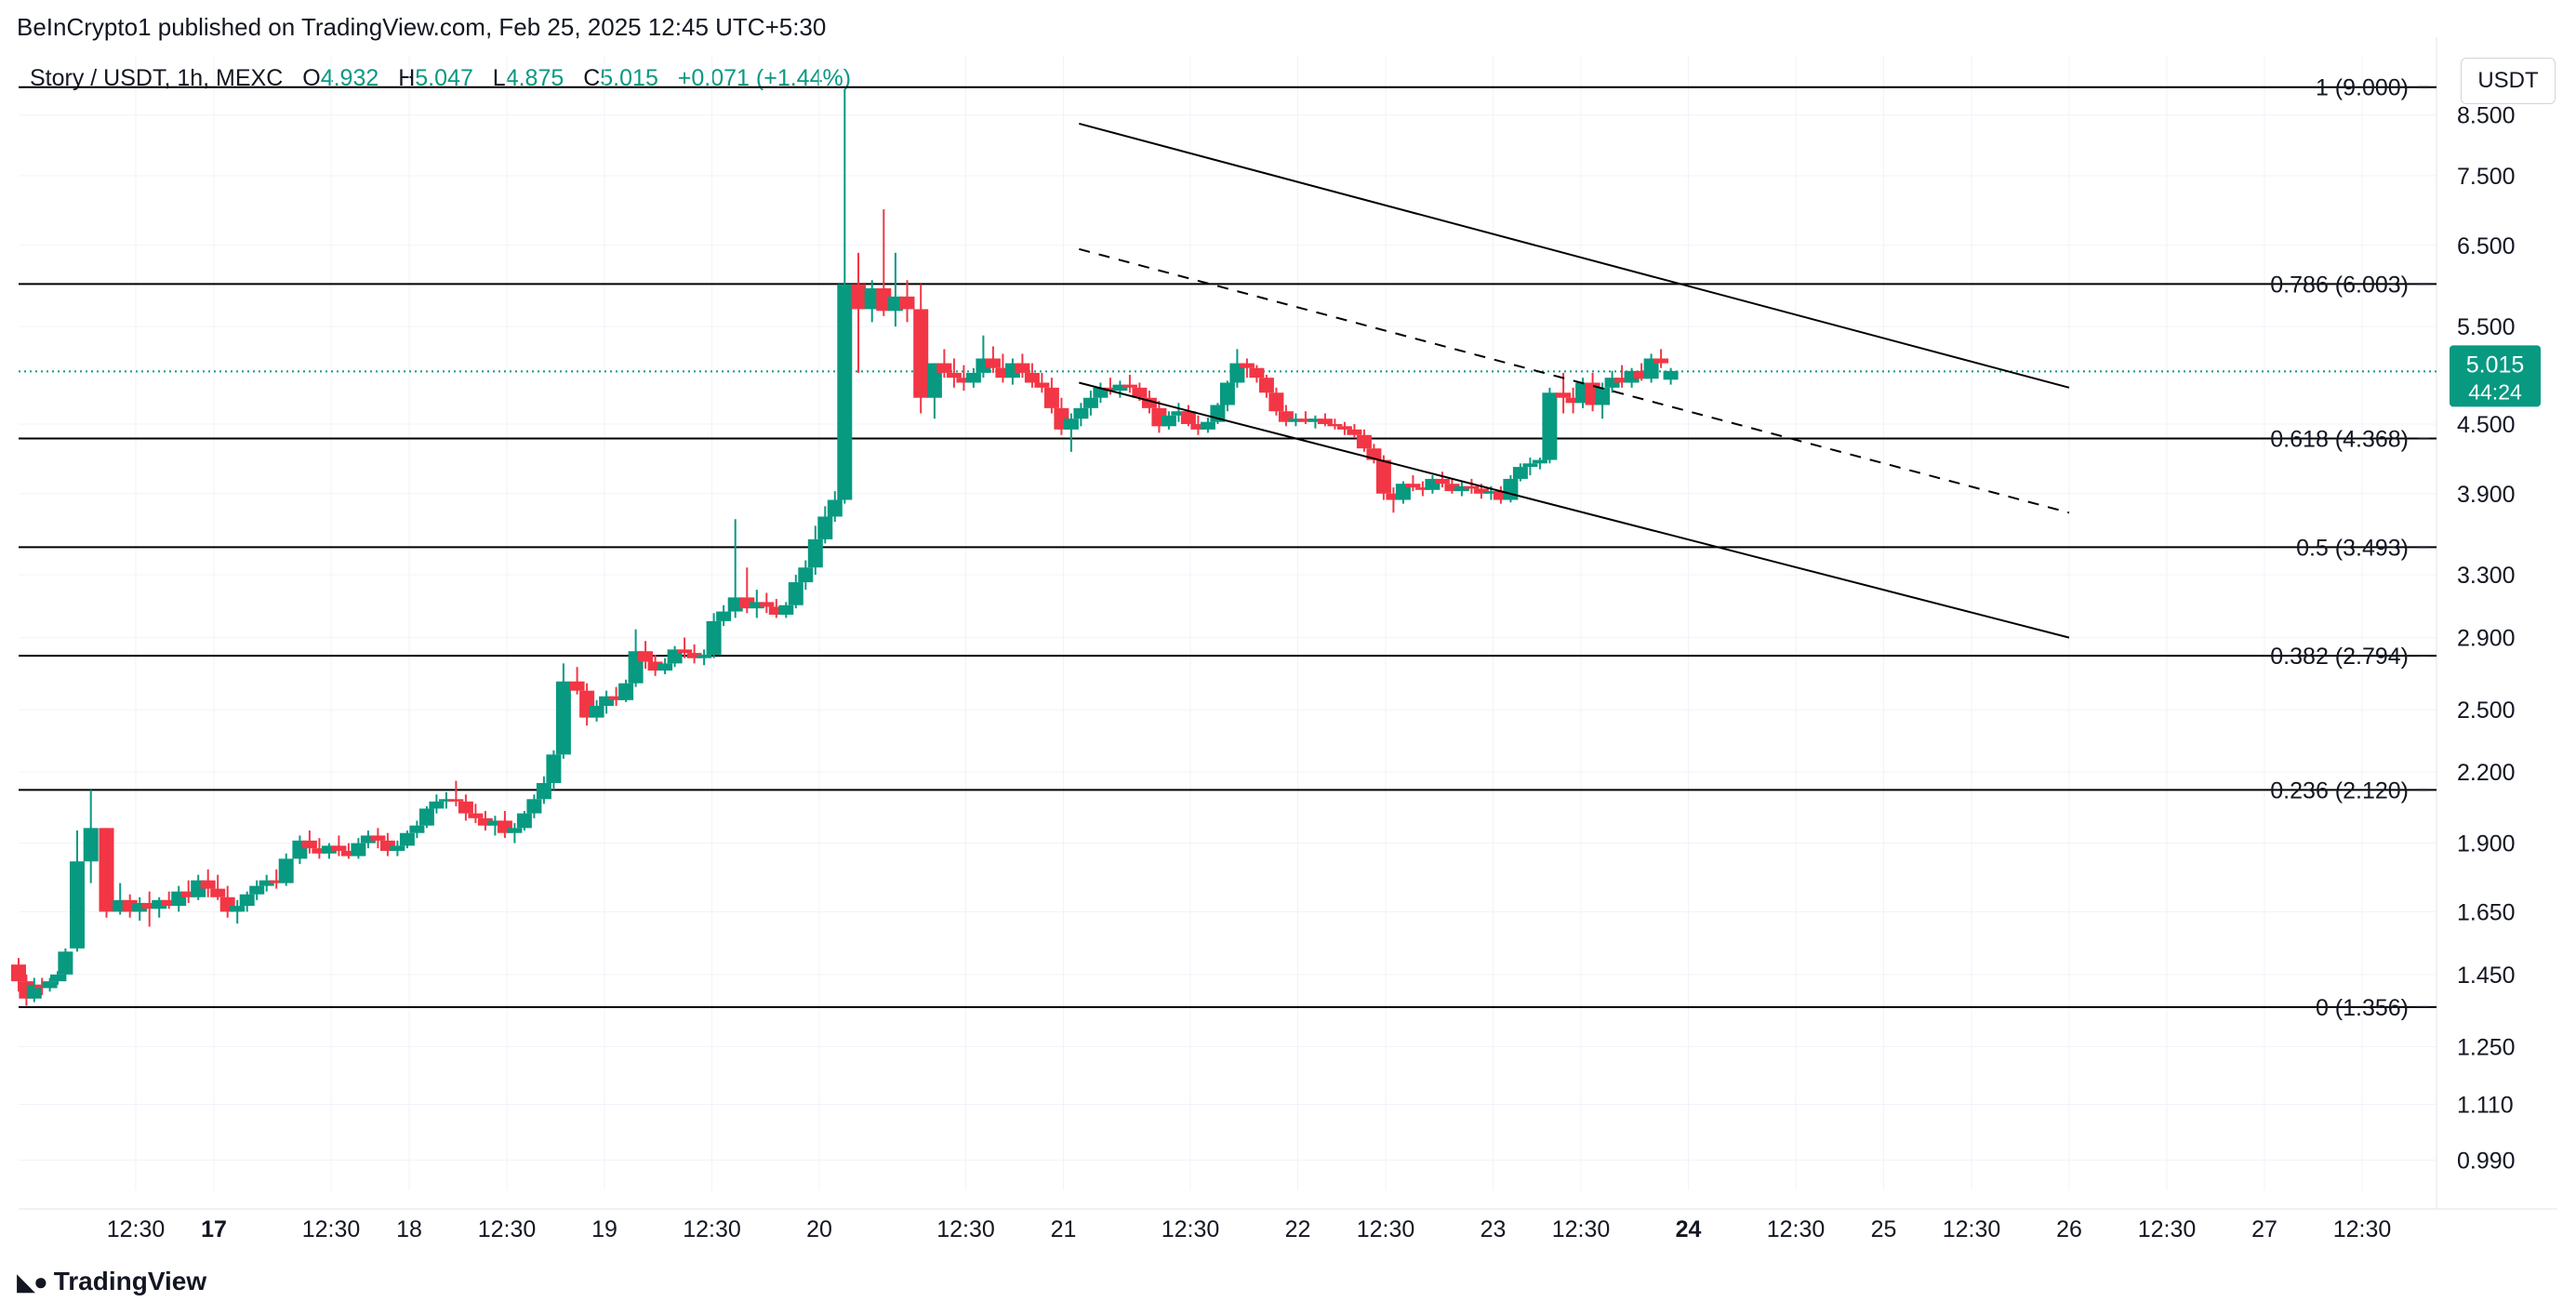  I want to click on countdown-label: 44:24, so click(2495, 391).